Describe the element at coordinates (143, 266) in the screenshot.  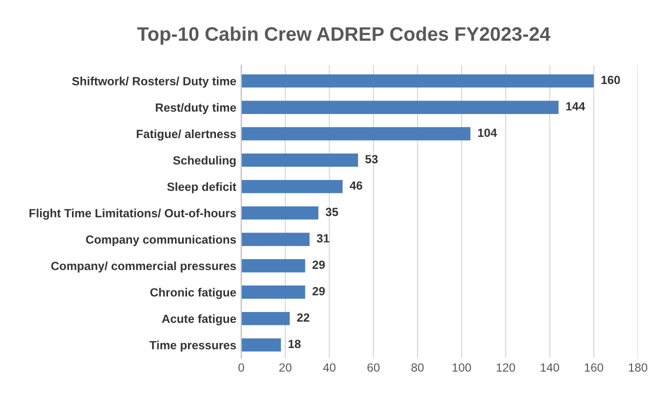
I see `y-tick-label: Company/ commercial pressures` at that location.